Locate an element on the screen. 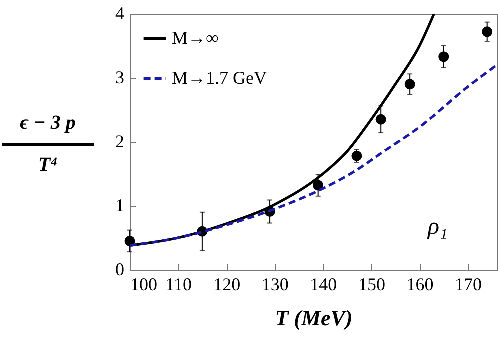  y-tick-label: 1 is located at coordinates (120, 206).